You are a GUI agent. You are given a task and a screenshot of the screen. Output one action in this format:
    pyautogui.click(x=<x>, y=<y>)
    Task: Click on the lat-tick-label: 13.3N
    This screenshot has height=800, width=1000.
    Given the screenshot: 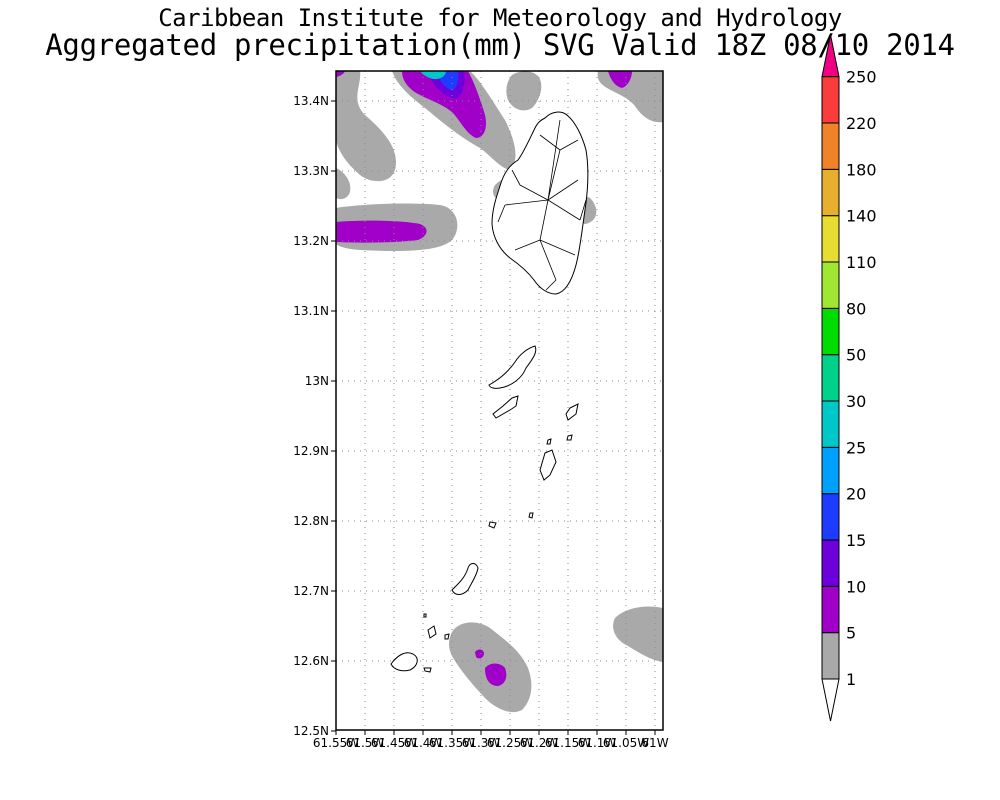 What is the action you would take?
    pyautogui.click(x=311, y=171)
    